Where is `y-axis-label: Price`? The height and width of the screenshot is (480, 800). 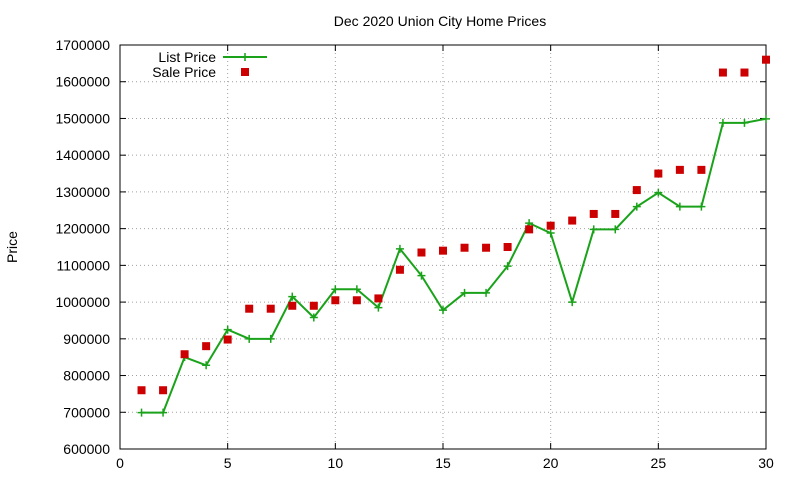
y-axis-label: Price is located at coordinates (12, 247).